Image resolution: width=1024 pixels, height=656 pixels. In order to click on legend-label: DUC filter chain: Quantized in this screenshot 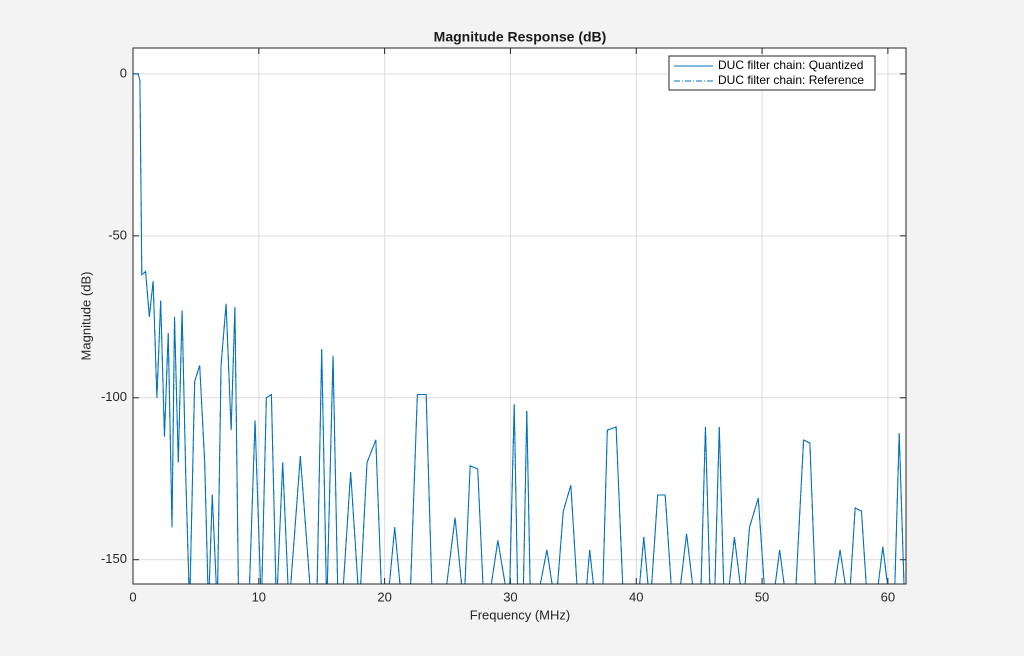, I will do `click(790, 65)`.